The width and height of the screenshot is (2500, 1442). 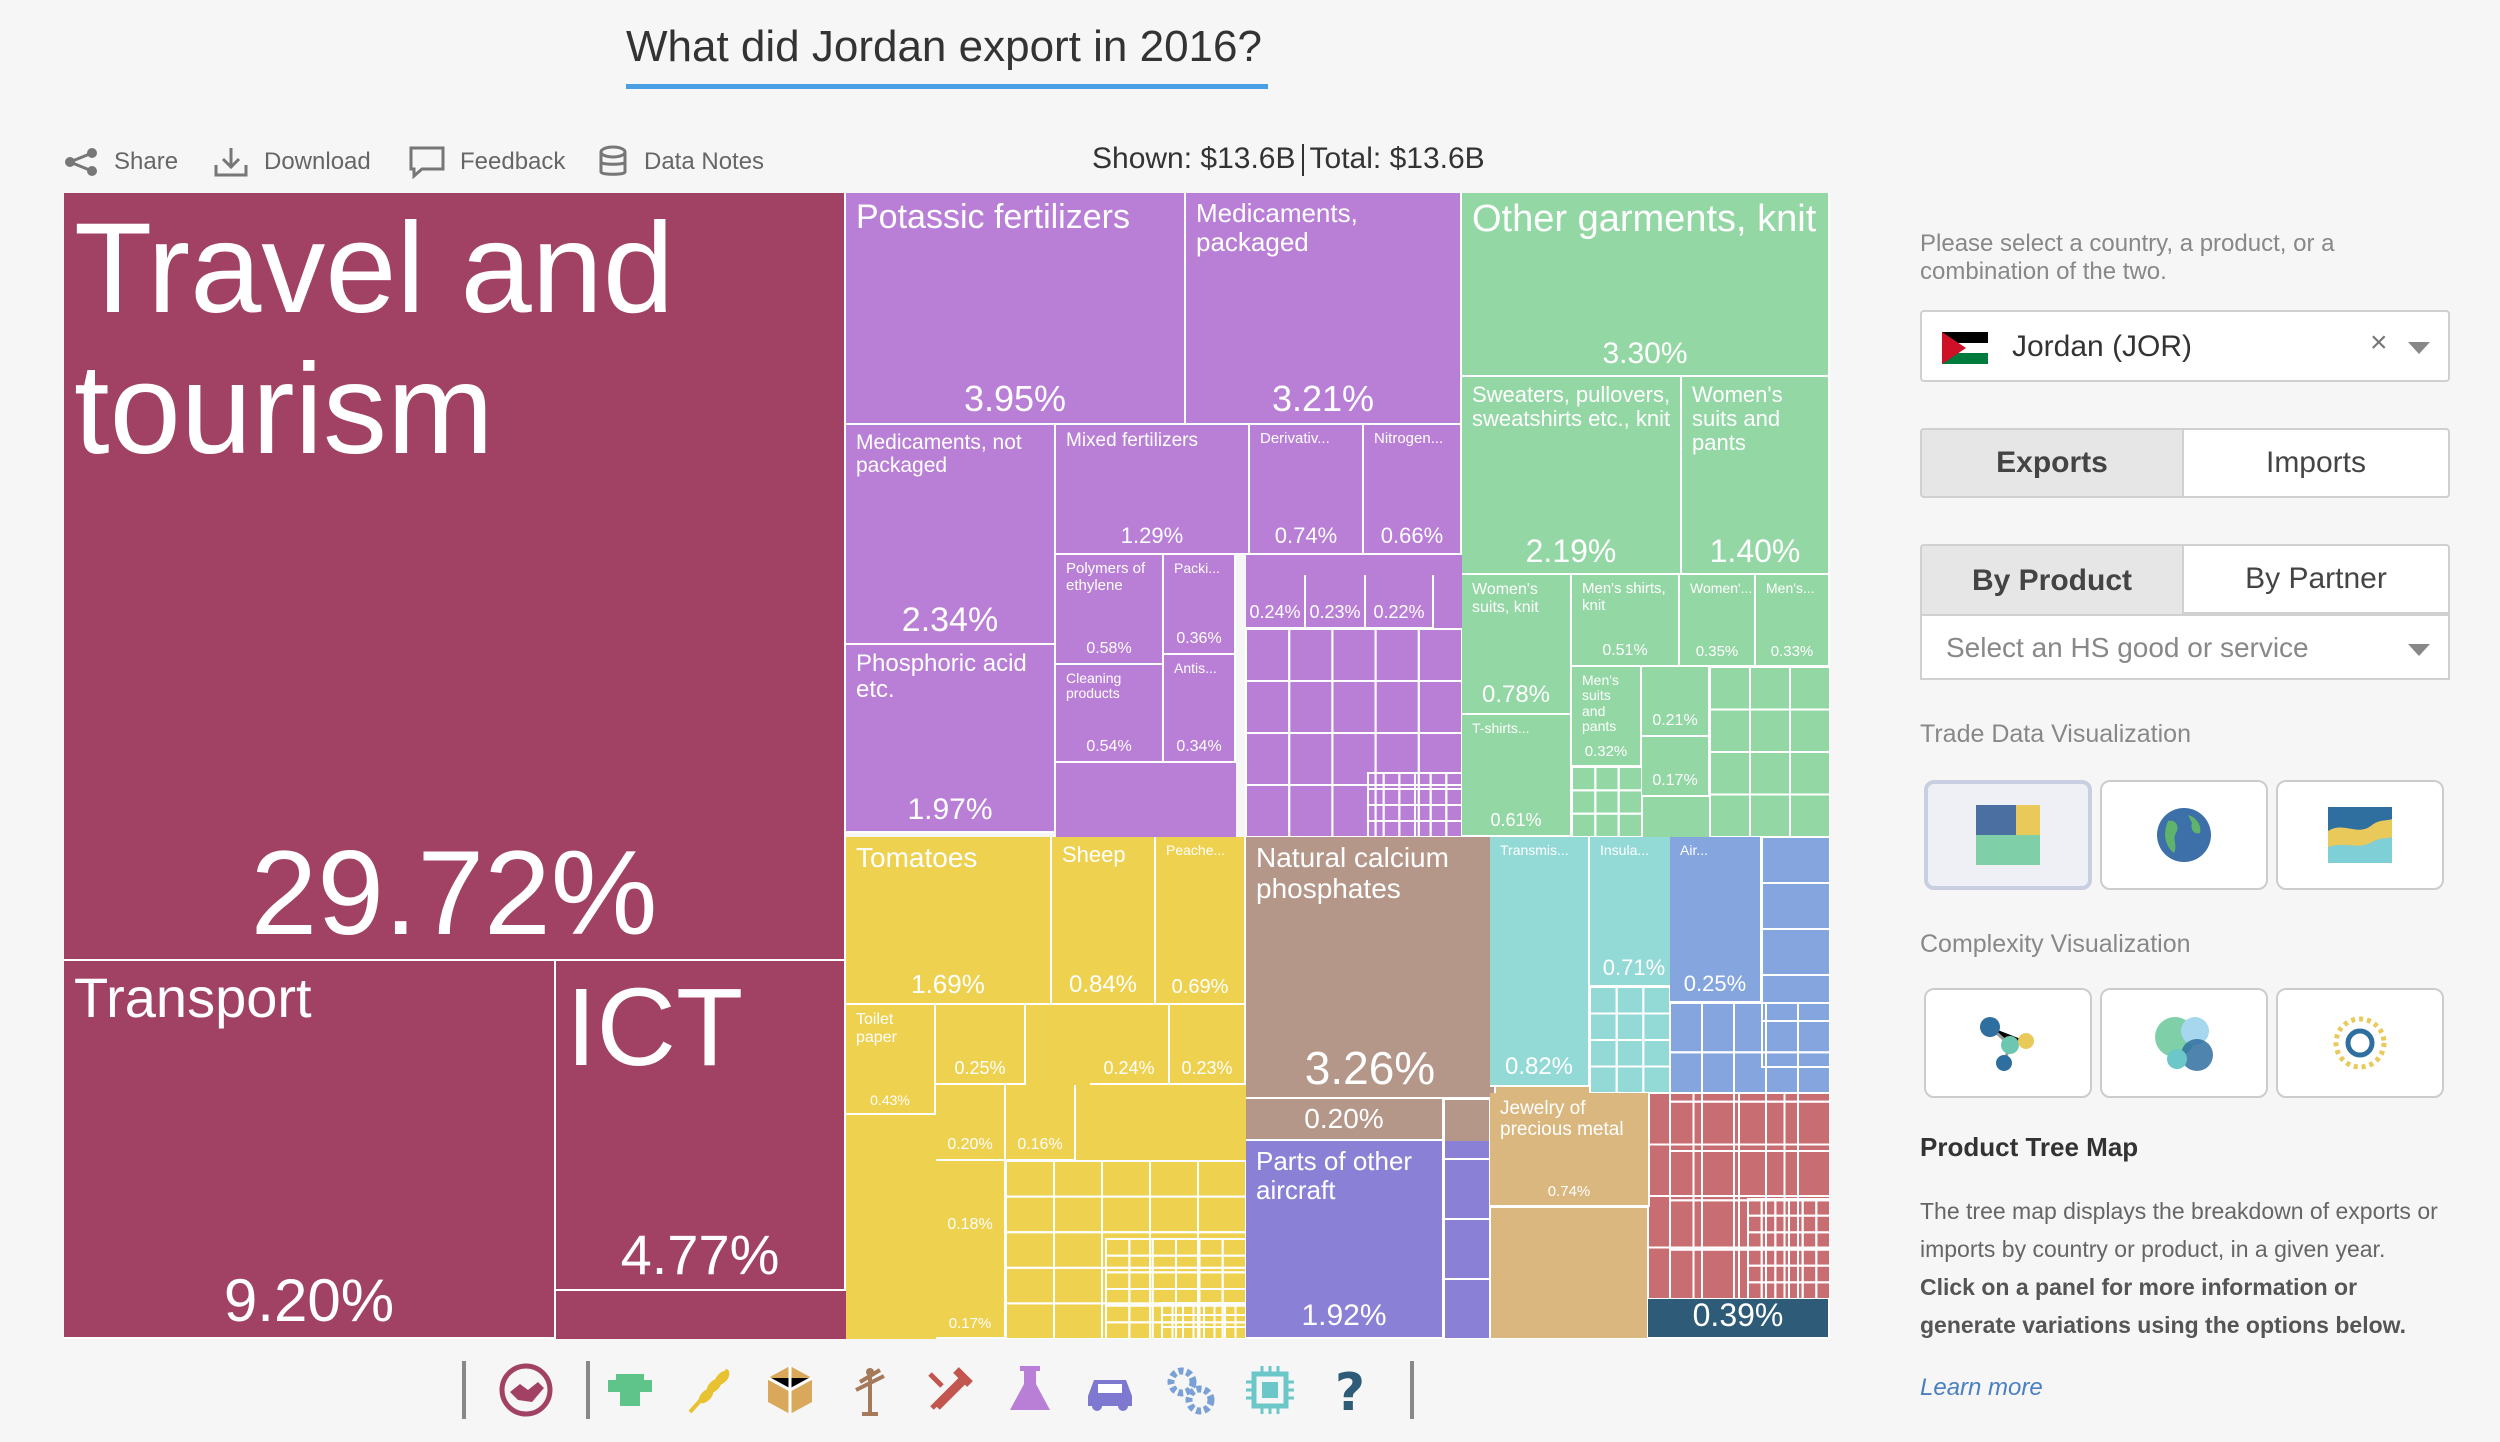 I want to click on treemap-cell: Jewelry of precious metal 0.74%, so click(x=1570, y=1150).